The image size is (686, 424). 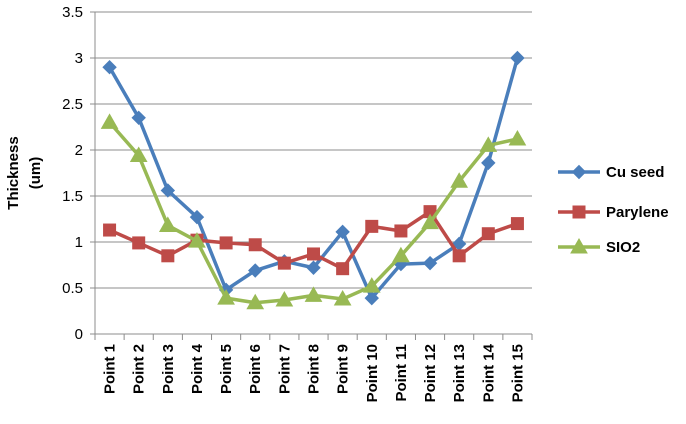 What do you see at coordinates (517, 373) in the screenshot?
I see `x-tick-label: Point 15` at bounding box center [517, 373].